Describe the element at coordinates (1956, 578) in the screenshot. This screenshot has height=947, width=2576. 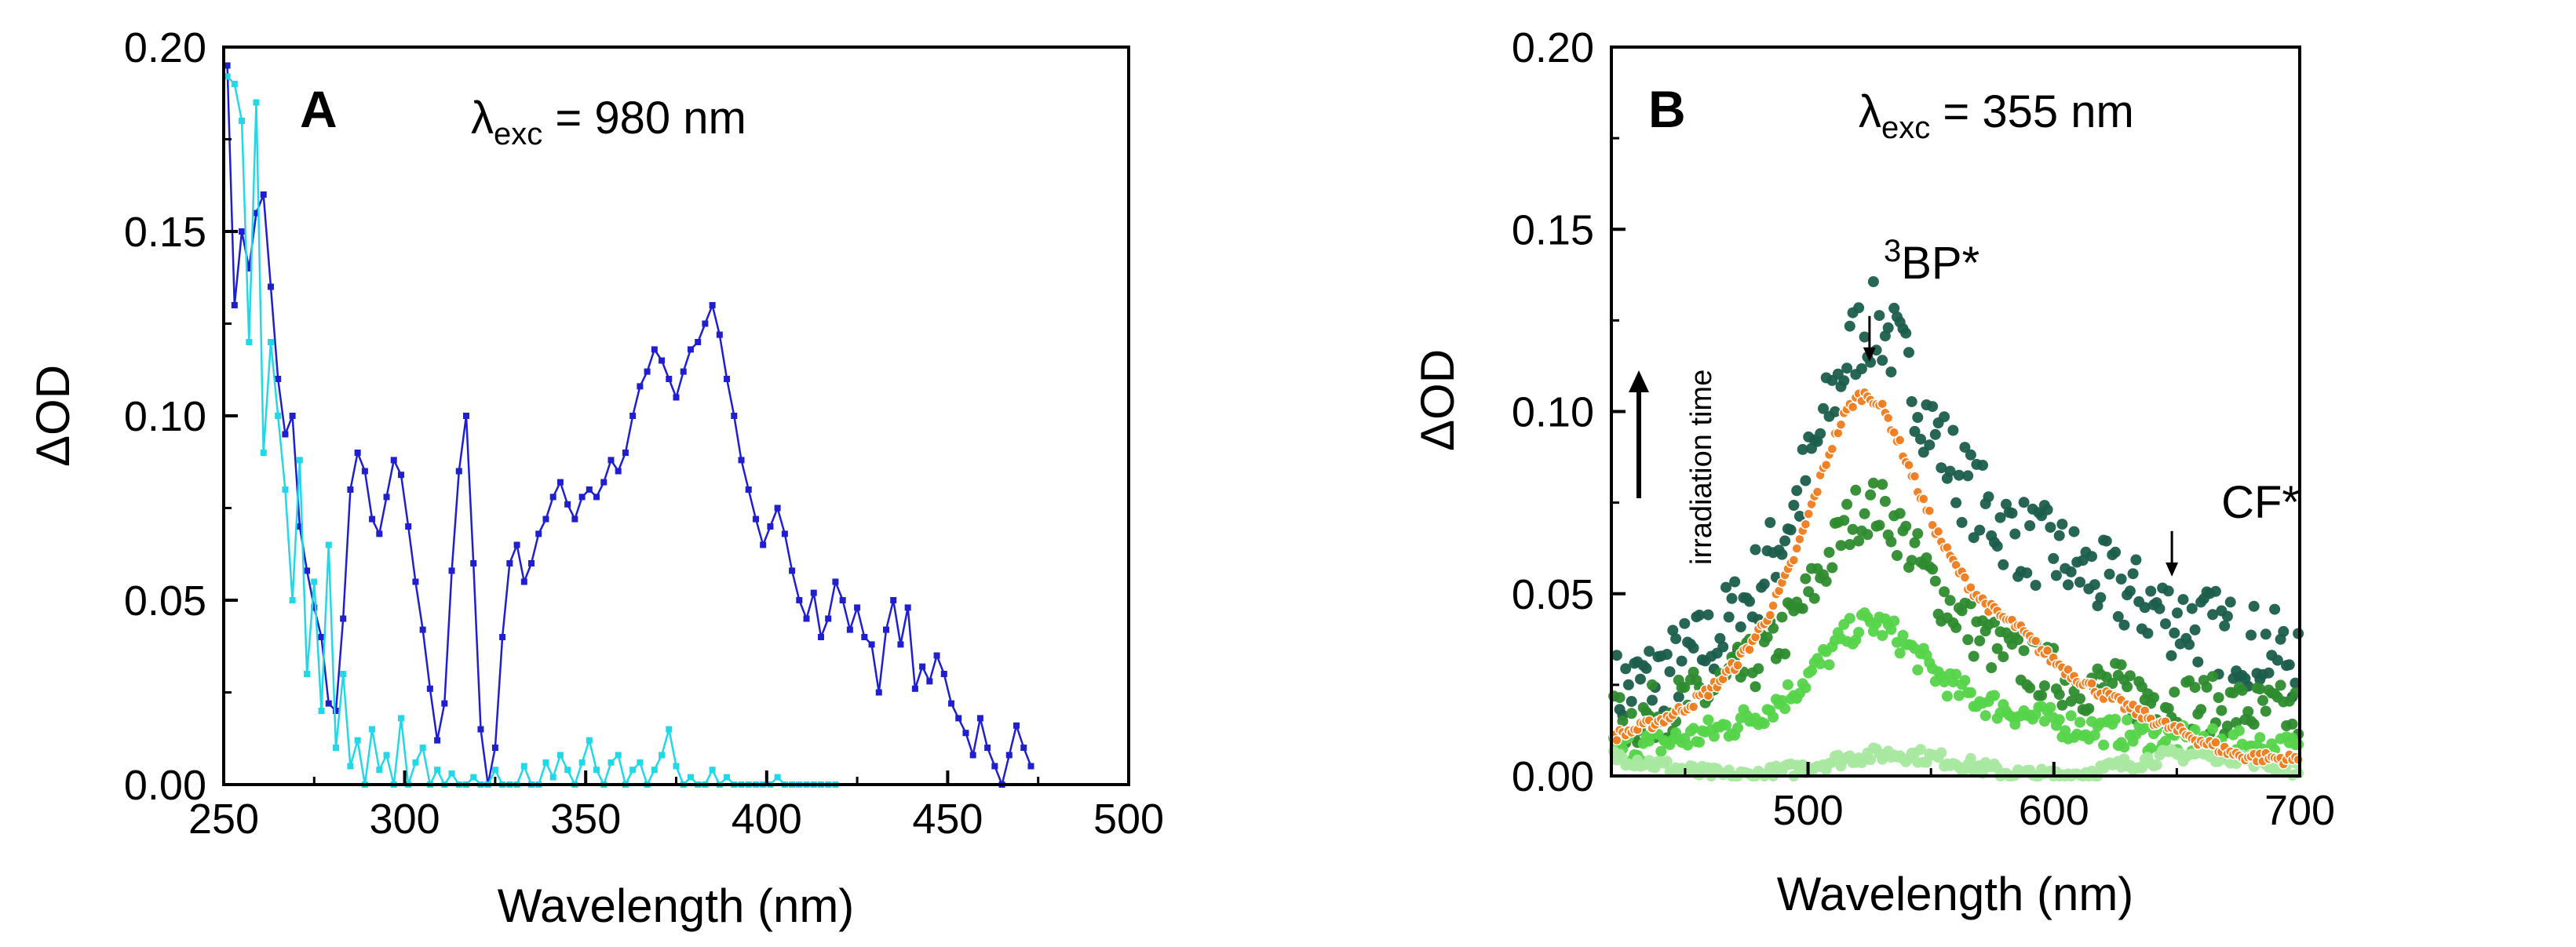
I see `panel-b-series-orange` at that location.